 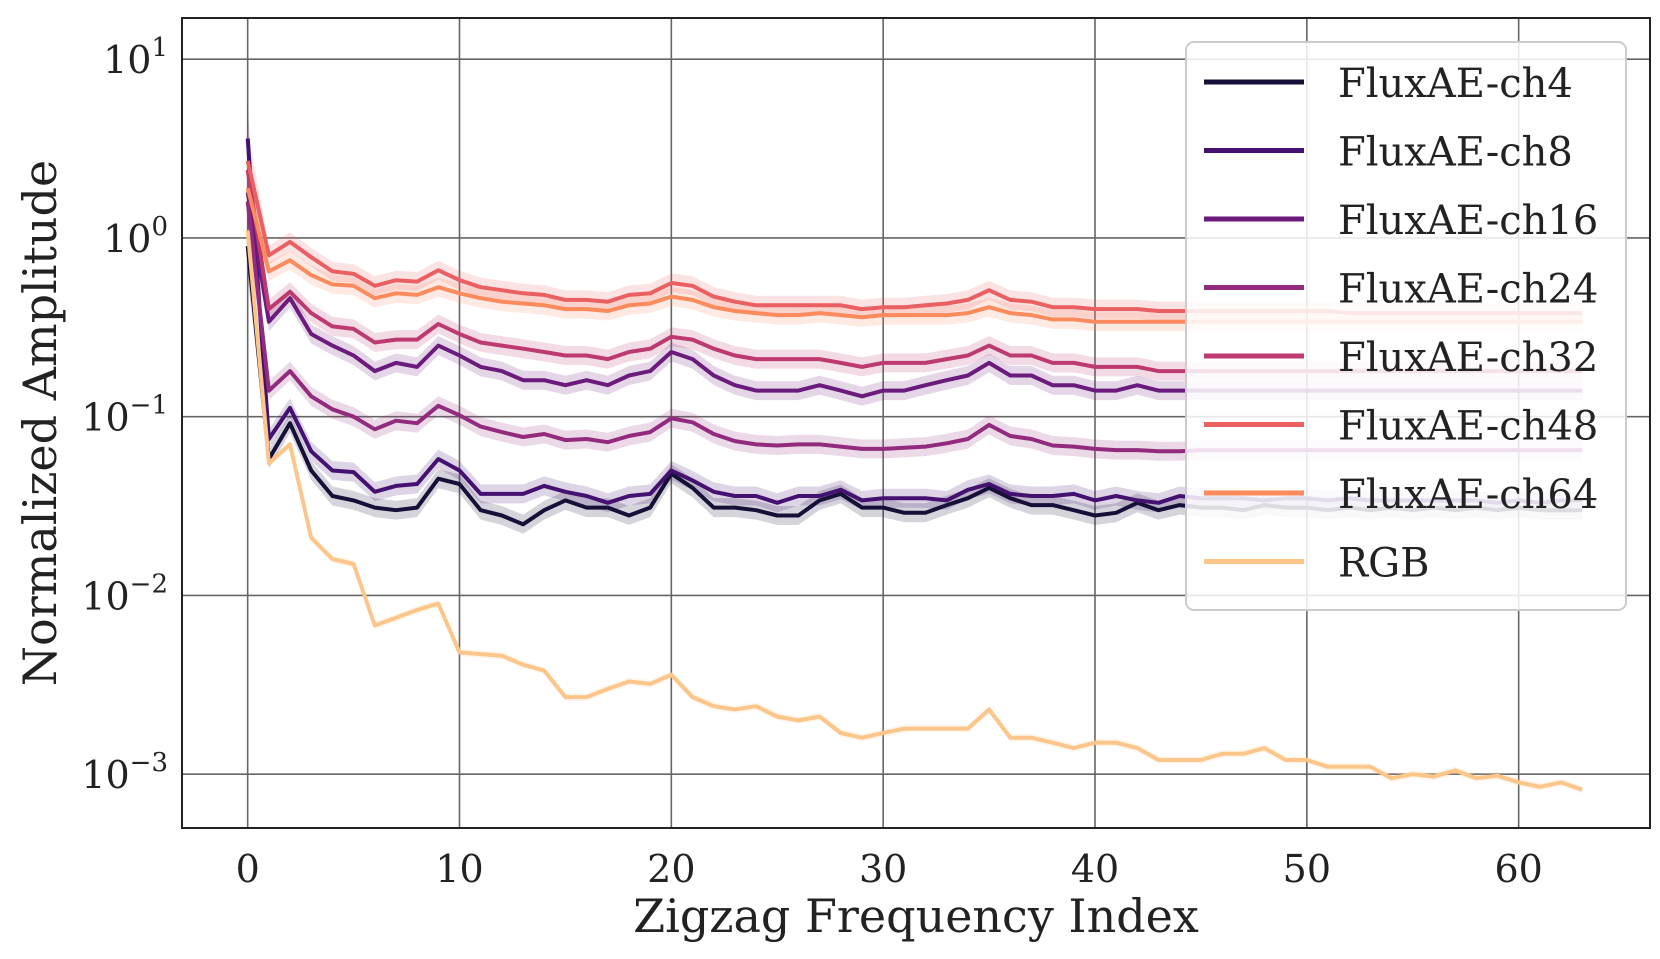 I want to click on y-tick-label: 10⁻³, so click(x=124, y=772).